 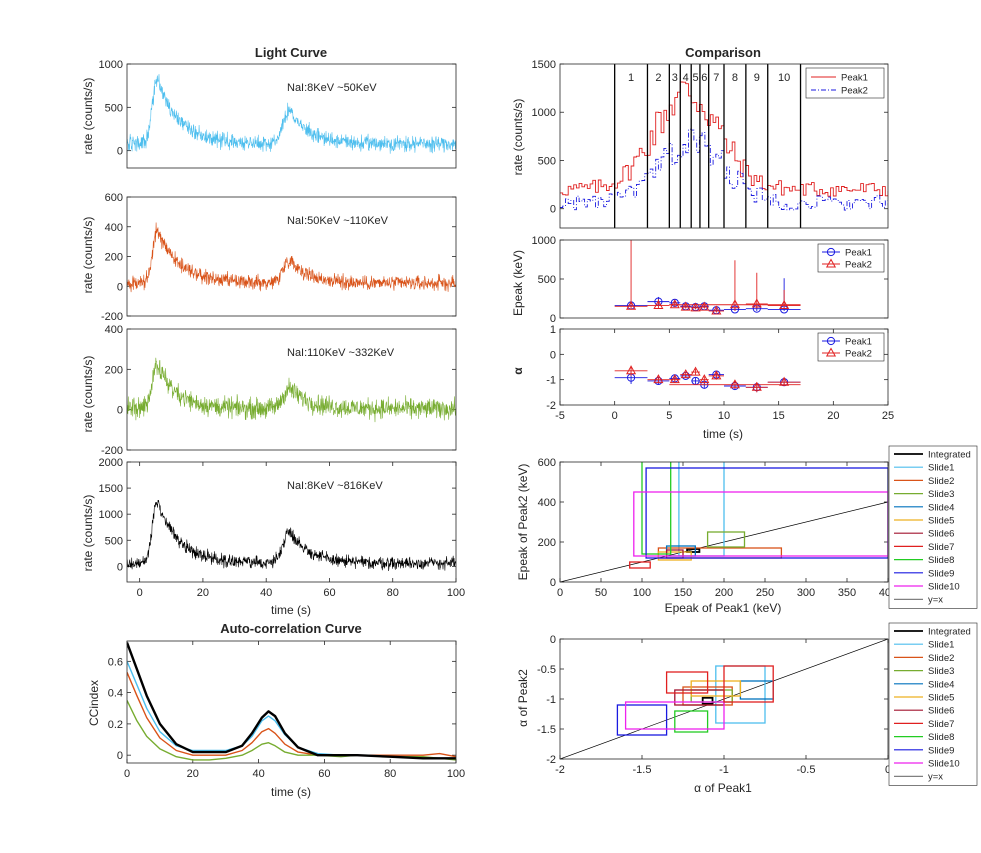 I want to click on y-tick-label: 500, so click(x=114, y=108).